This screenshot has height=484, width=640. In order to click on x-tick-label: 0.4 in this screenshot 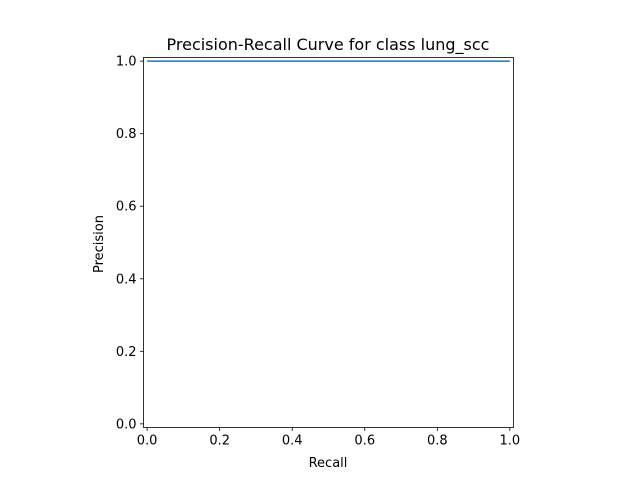, I will do `click(292, 441)`.